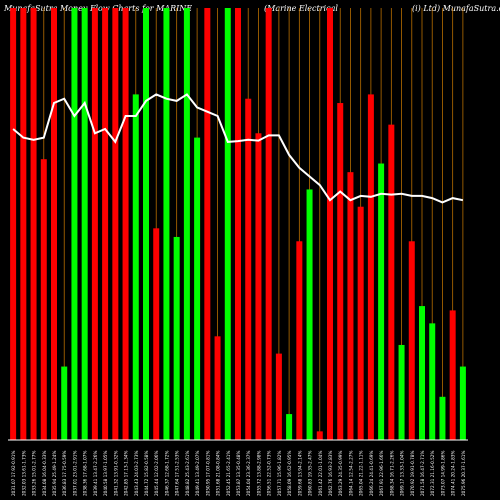 The height and width of the screenshot is (500, 500). What do you see at coordinates (340, 473) in the screenshot?
I see `x-tick-label: 2063.29 24.35-0.99%` at bounding box center [340, 473].